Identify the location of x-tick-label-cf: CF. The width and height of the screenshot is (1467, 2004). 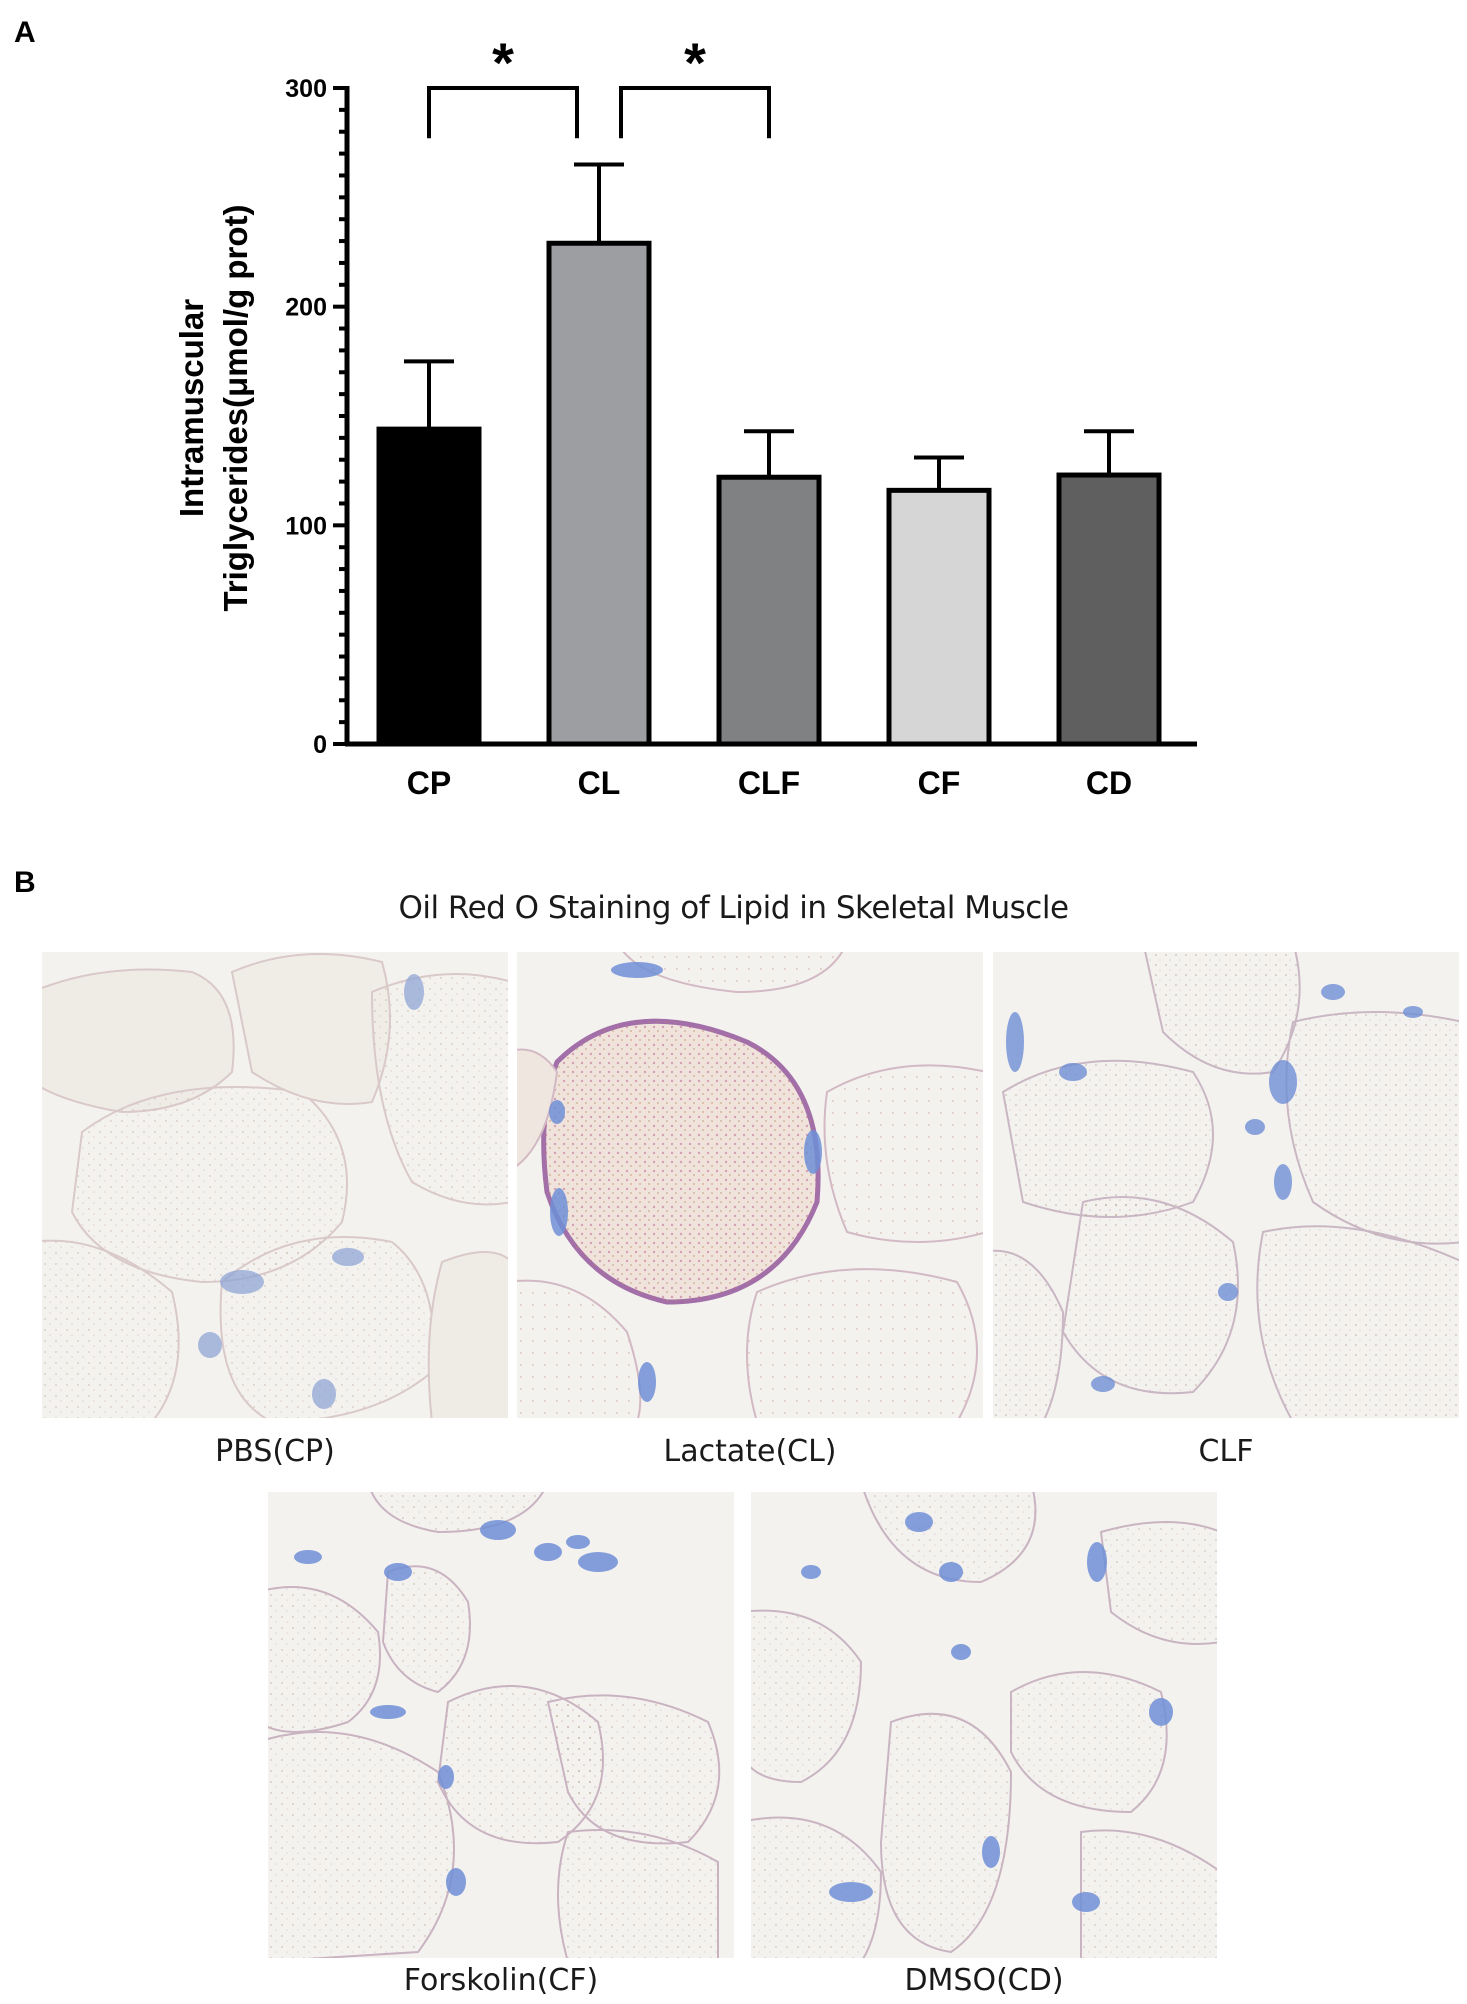
(939, 783).